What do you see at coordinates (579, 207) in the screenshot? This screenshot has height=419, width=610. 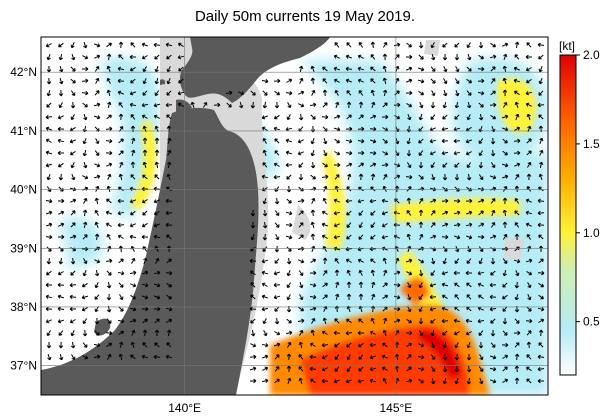 I see `colorbar: [kt] 2.0 1.5 1.0 0.5` at bounding box center [579, 207].